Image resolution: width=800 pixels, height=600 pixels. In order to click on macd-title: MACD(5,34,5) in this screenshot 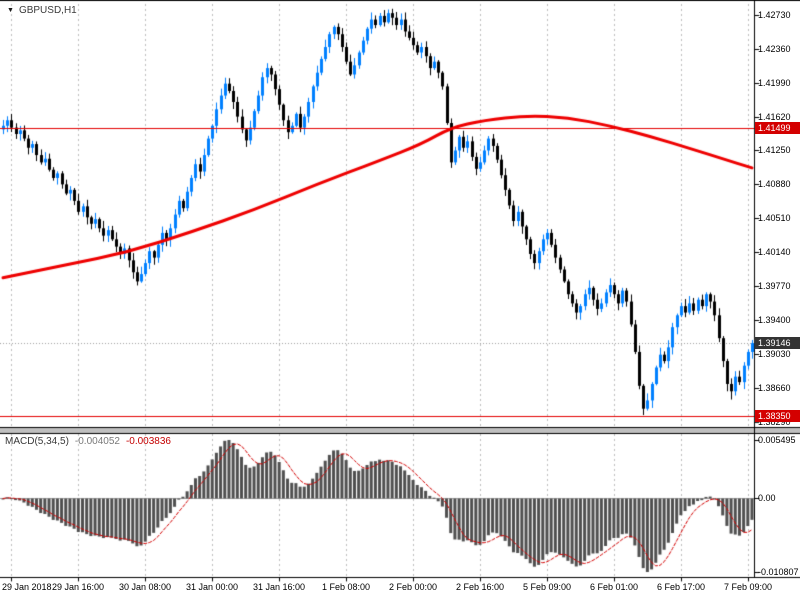, I will do `click(37, 441)`.